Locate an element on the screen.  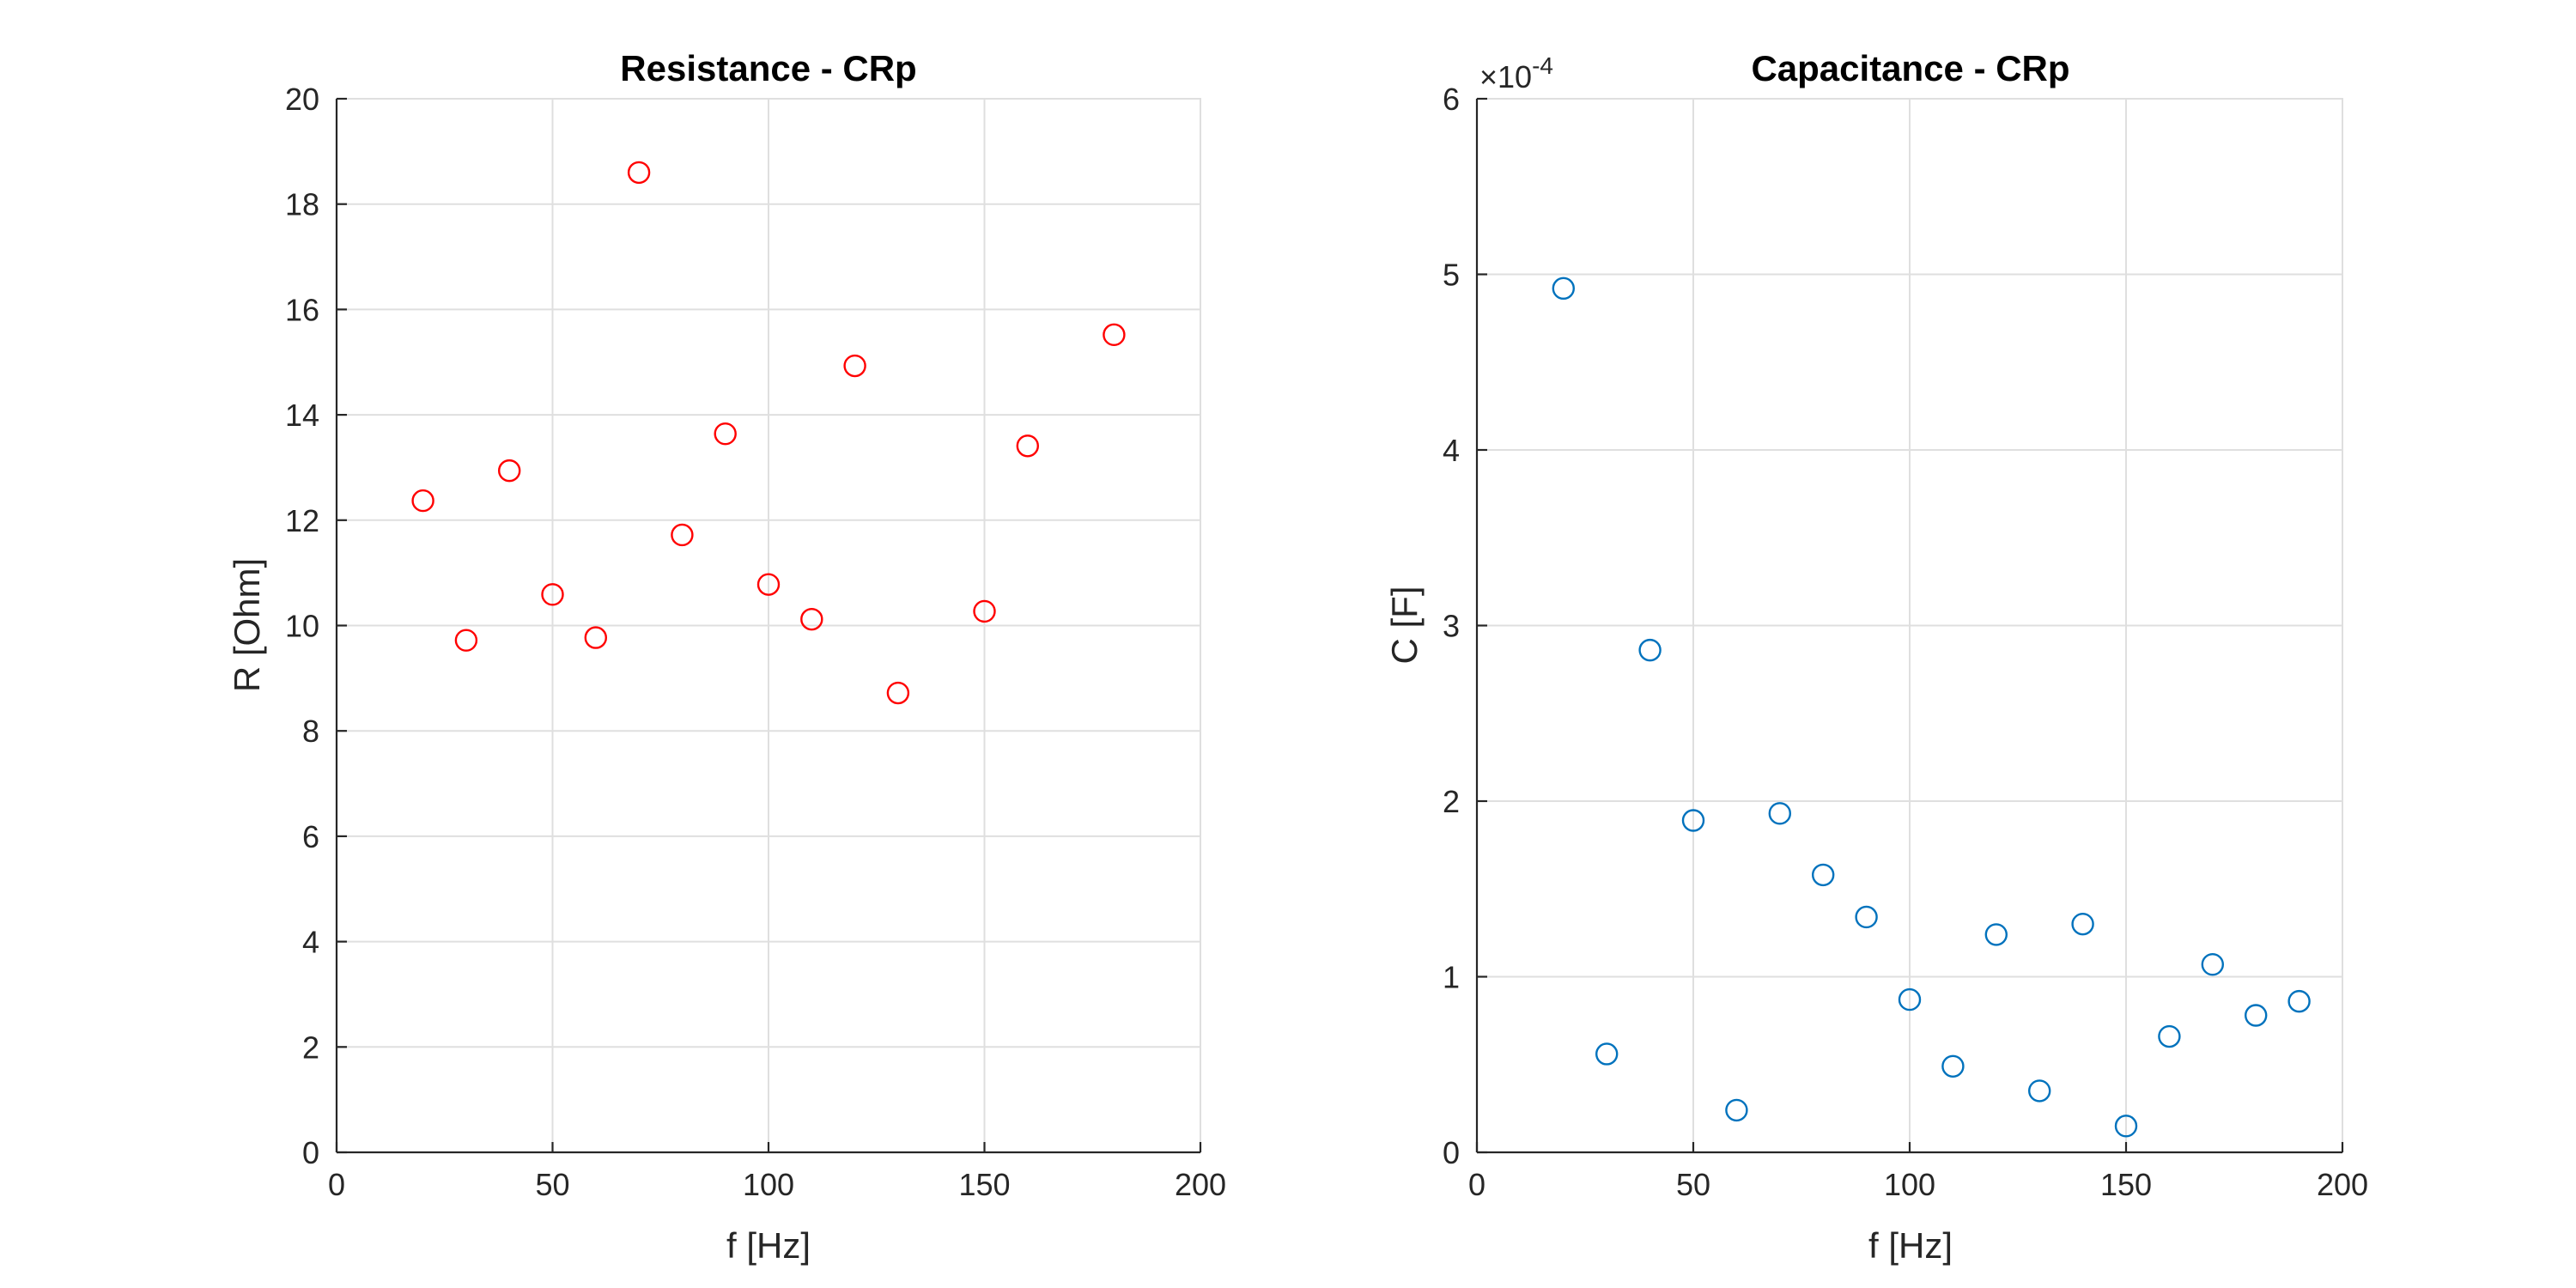
capacitance-exponent-label: ×10⁻⁴ is located at coordinates (1516, 73).